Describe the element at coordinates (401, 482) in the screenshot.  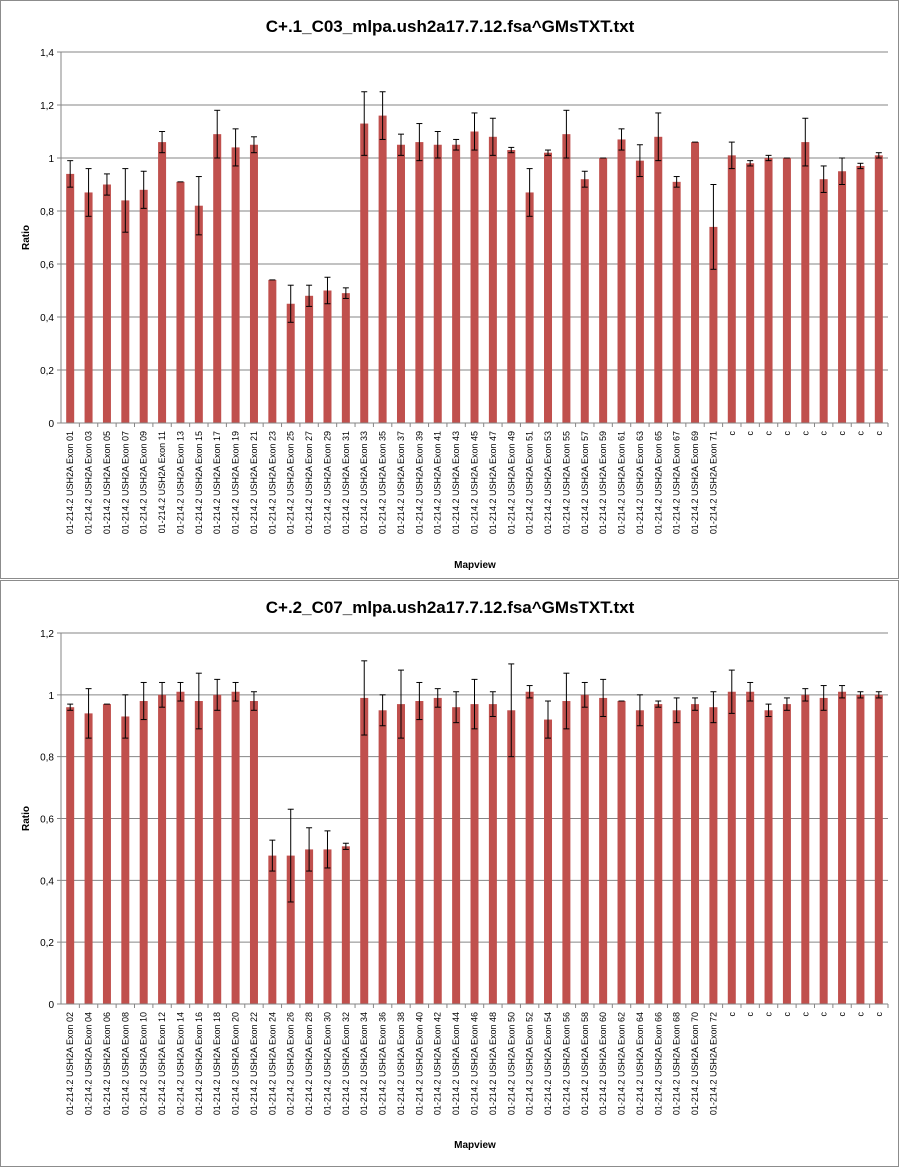
I see `x-tick-label: 01-214.2 USH2A Exon 37` at that location.